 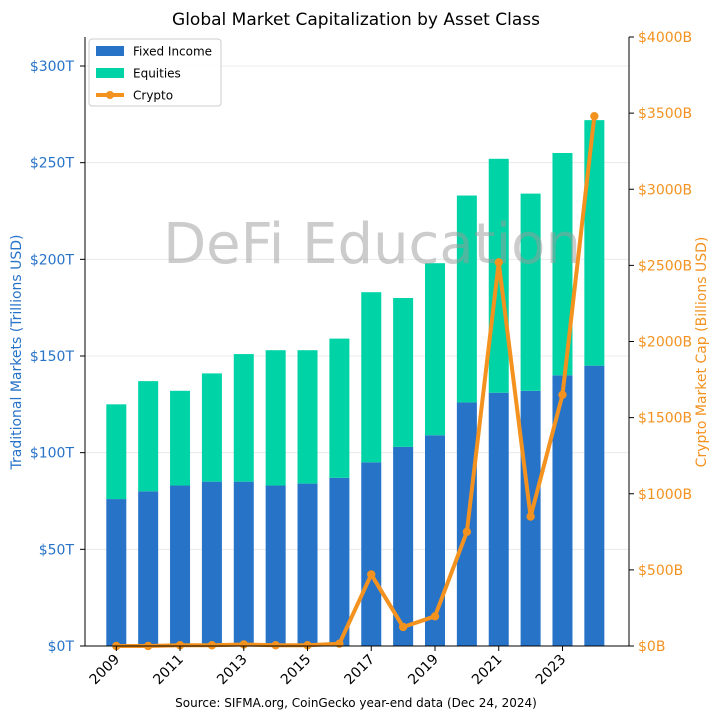 I want to click on y-right-tick-label: $3000B, so click(x=665, y=190).